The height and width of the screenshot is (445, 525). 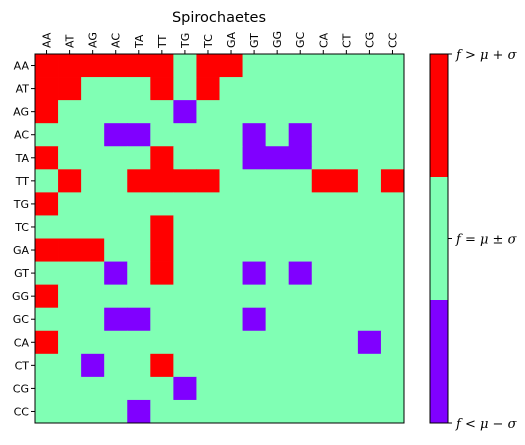 I want to click on heatmap-cell-GA-CT, so click(x=346, y=250).